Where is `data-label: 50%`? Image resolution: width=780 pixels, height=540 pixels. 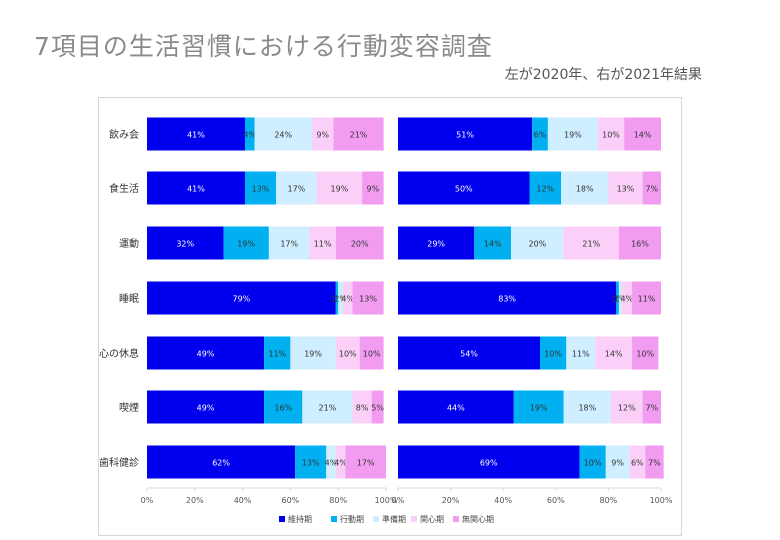
data-label: 50% is located at coordinates (464, 189).